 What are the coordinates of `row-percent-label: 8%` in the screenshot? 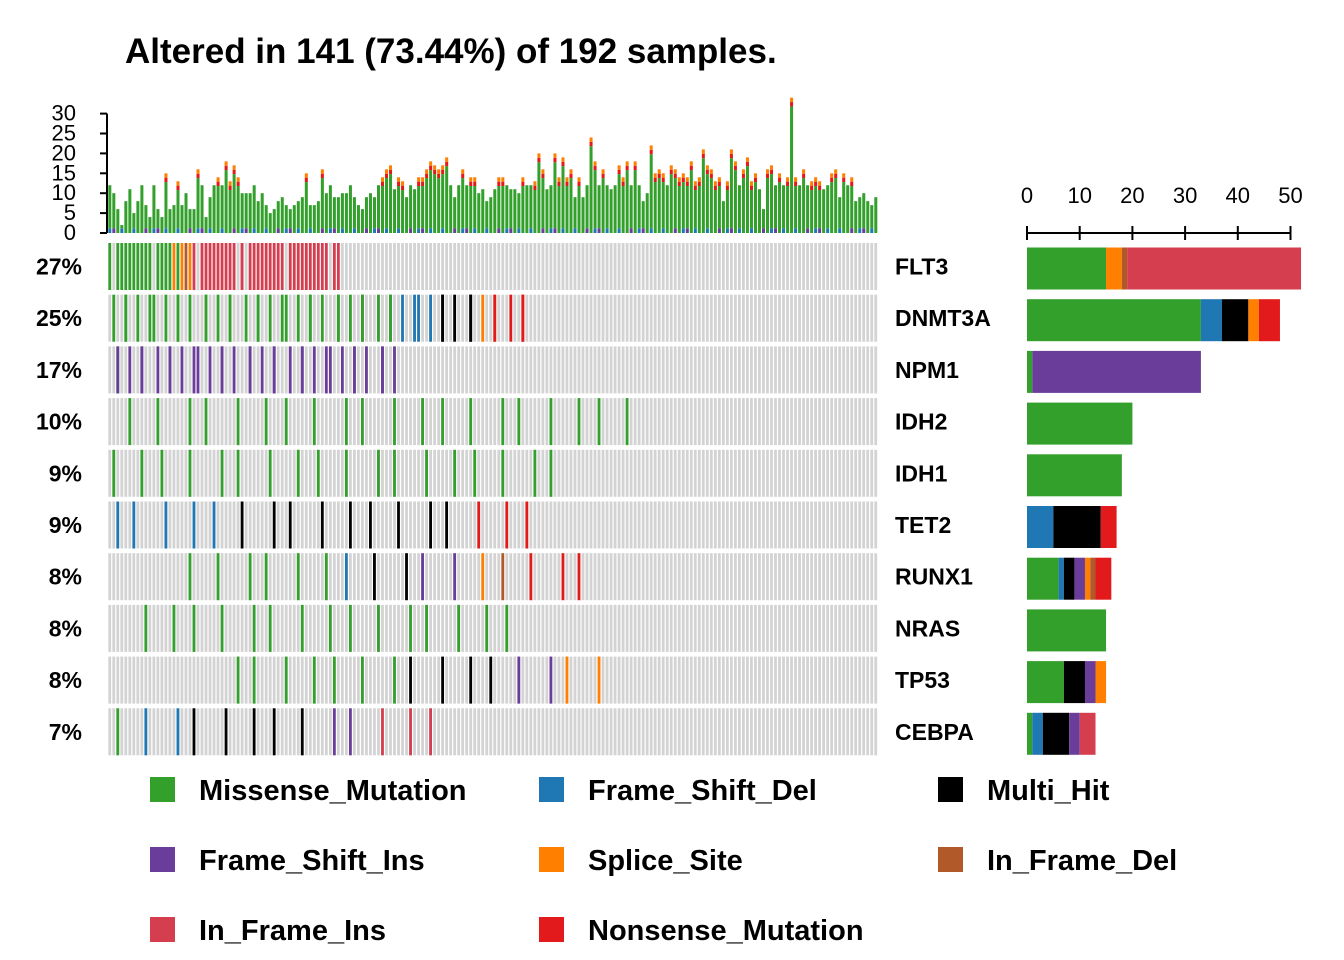 It's located at (65, 577).